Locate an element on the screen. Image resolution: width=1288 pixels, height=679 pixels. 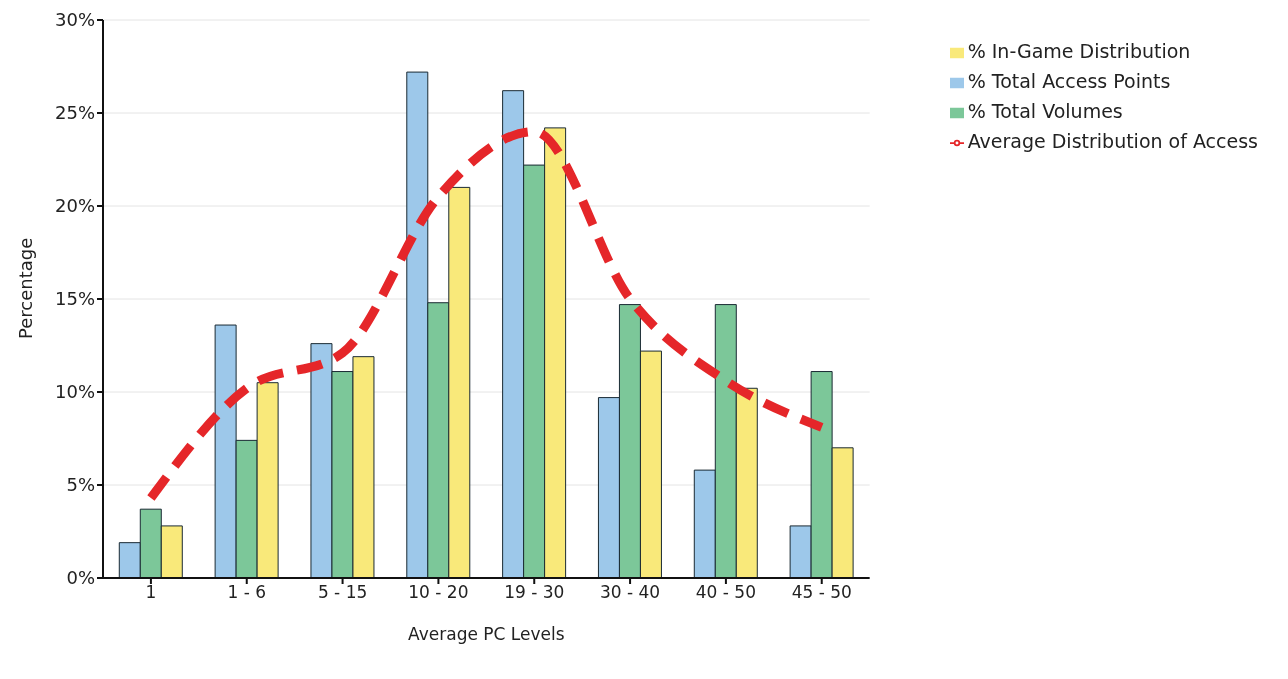
y-tick-label: 10% is located at coordinates (74, 392).